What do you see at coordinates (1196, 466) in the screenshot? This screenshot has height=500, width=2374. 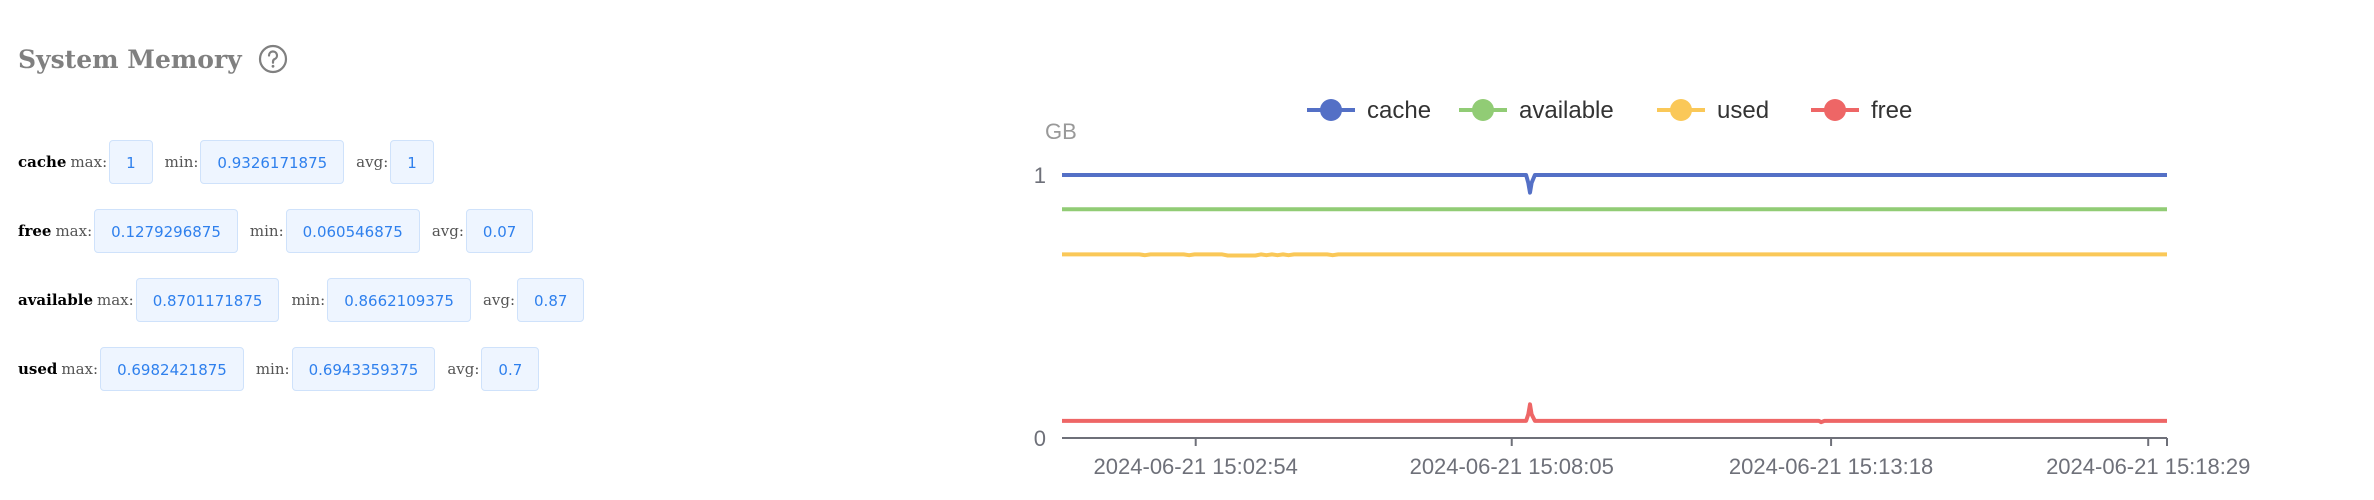 I see `x-tick-label: 2024-06-21 15:02:54` at bounding box center [1196, 466].